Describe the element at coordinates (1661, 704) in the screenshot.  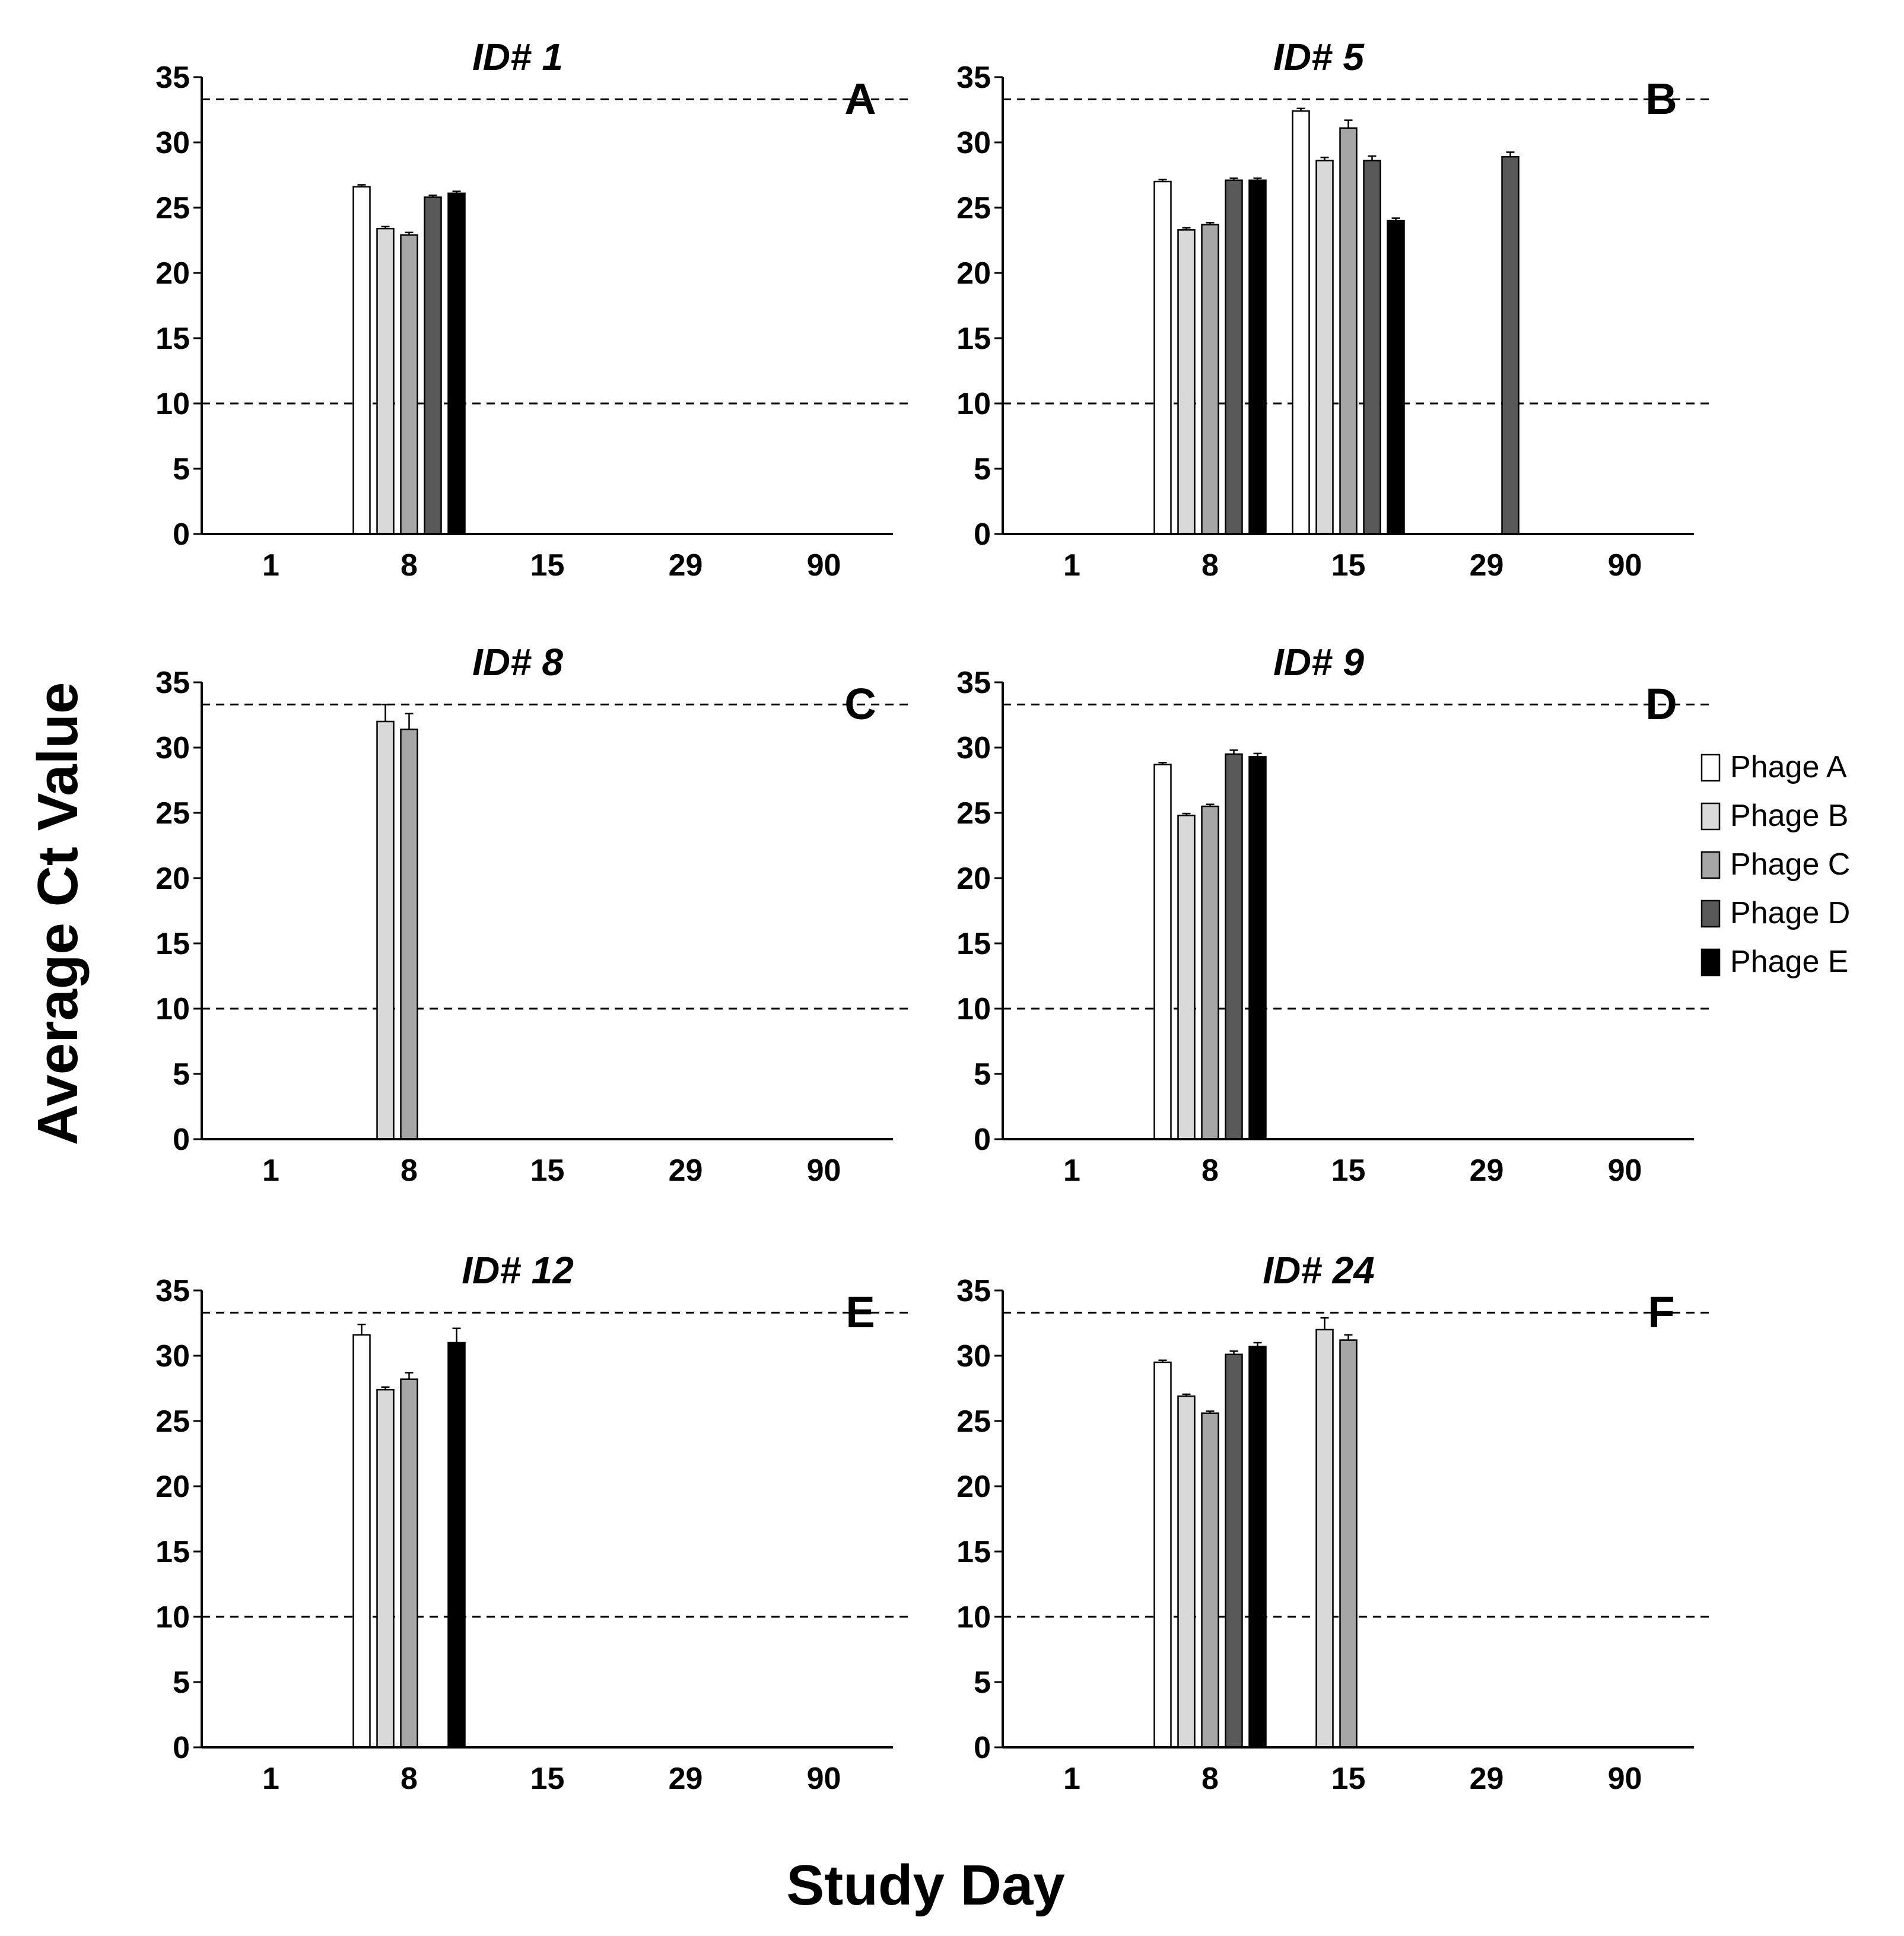
I see `panel-letter: D` at that location.